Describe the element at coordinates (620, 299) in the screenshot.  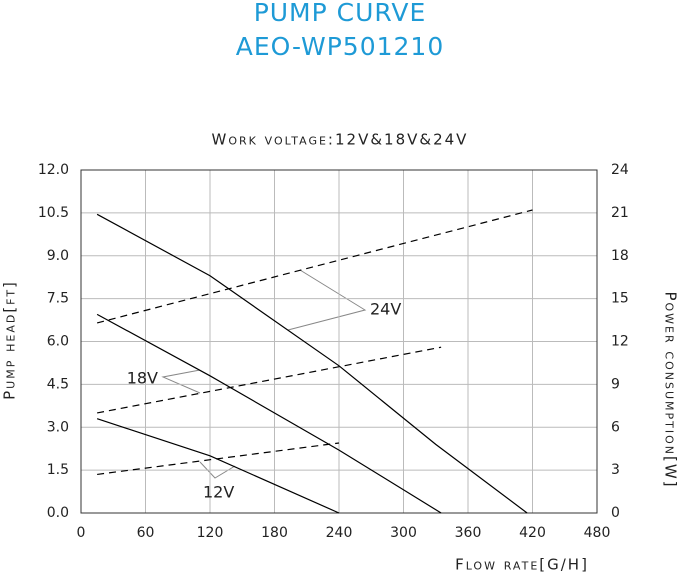
I see `y2-tick-label: 15` at that location.